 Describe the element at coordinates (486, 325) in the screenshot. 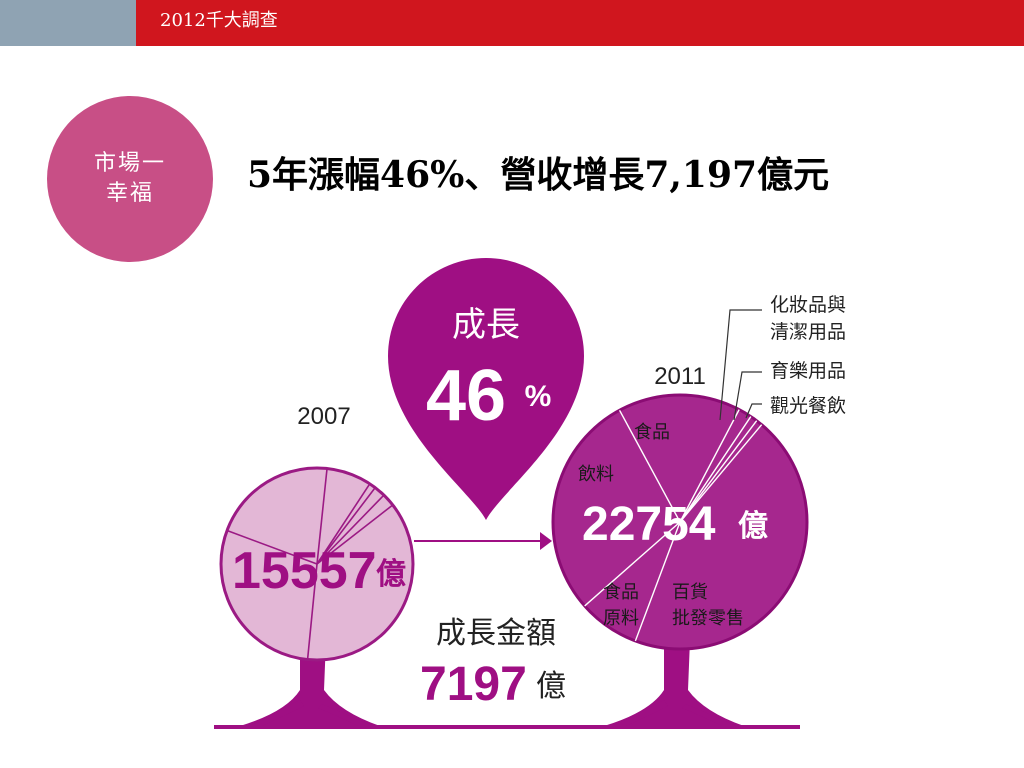

I see `growth-pin-label: 成長` at that location.